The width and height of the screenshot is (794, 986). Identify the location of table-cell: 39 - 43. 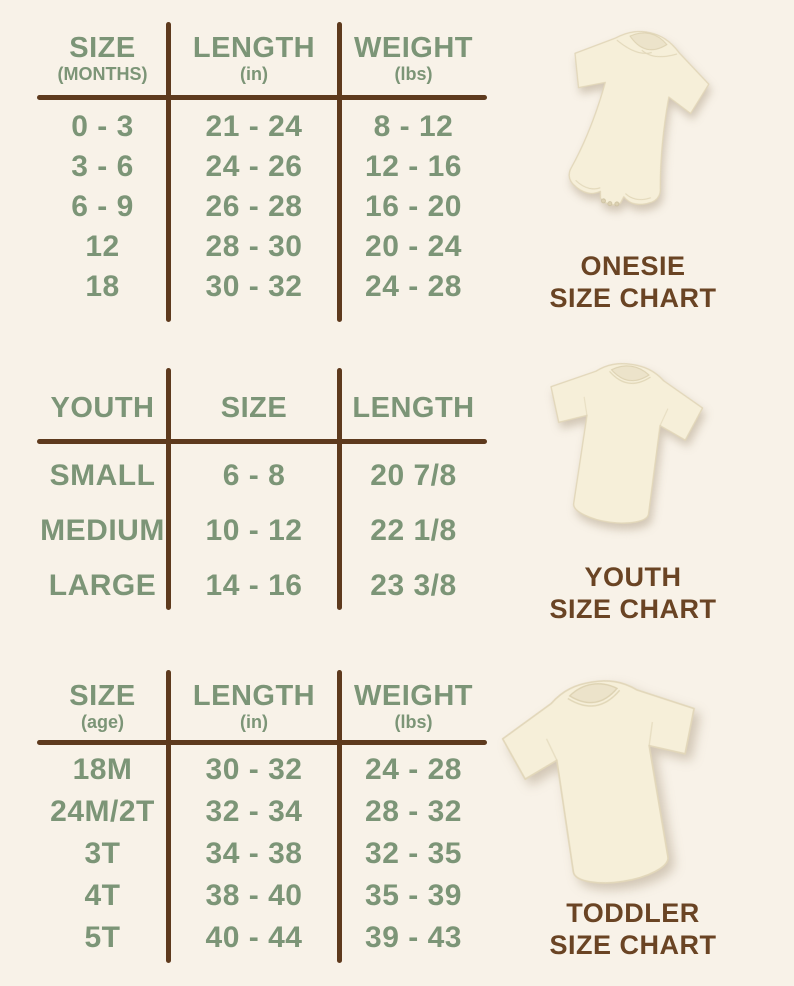
(413, 937).